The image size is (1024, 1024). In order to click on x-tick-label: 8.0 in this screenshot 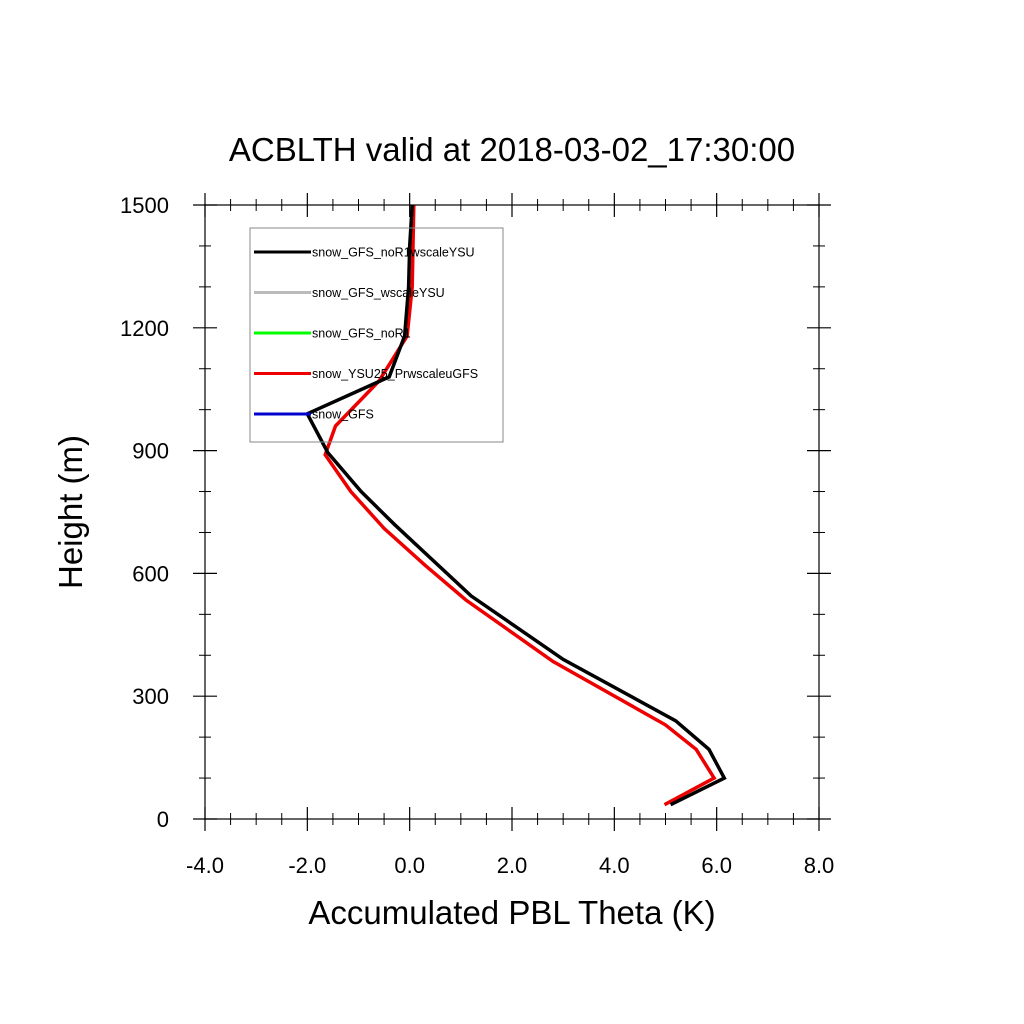, I will do `click(819, 865)`.